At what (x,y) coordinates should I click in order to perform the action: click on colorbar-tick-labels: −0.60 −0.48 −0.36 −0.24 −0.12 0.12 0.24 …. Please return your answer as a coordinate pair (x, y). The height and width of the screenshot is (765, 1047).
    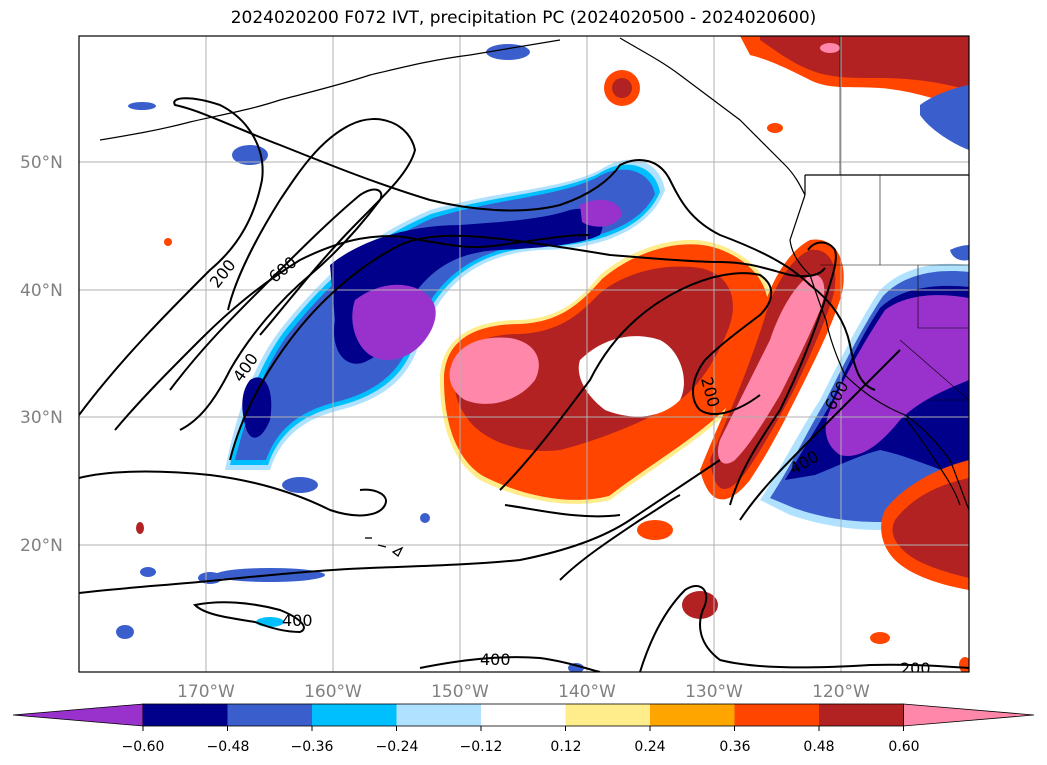
    Looking at the image, I should click on (521, 747).